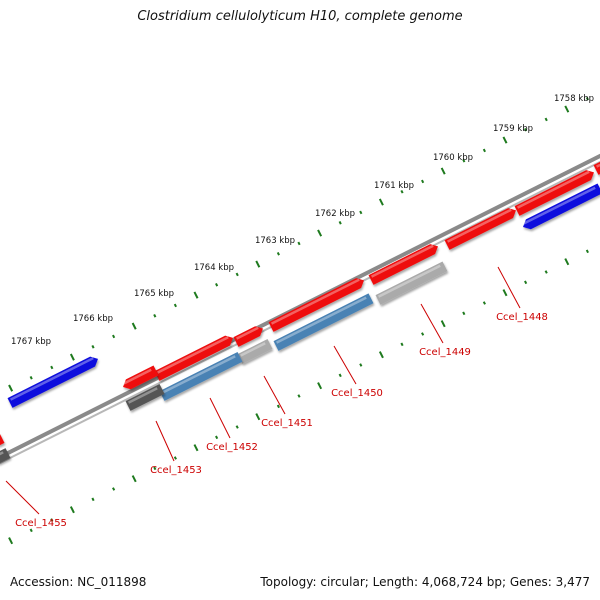 This screenshot has height=600, width=600. I want to click on scale-label: 1767 kbp, so click(31, 342).